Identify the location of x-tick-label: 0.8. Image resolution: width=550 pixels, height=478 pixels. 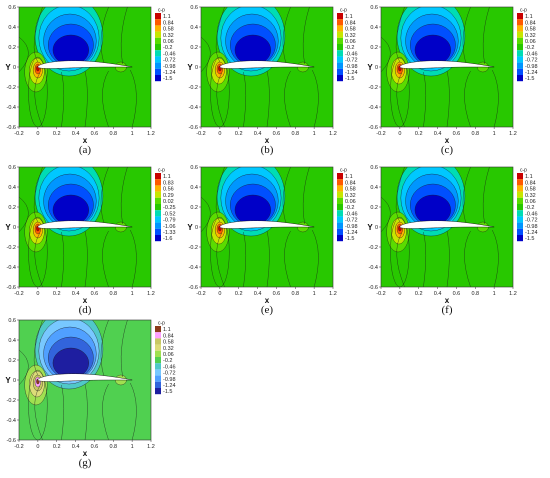
(295, 134).